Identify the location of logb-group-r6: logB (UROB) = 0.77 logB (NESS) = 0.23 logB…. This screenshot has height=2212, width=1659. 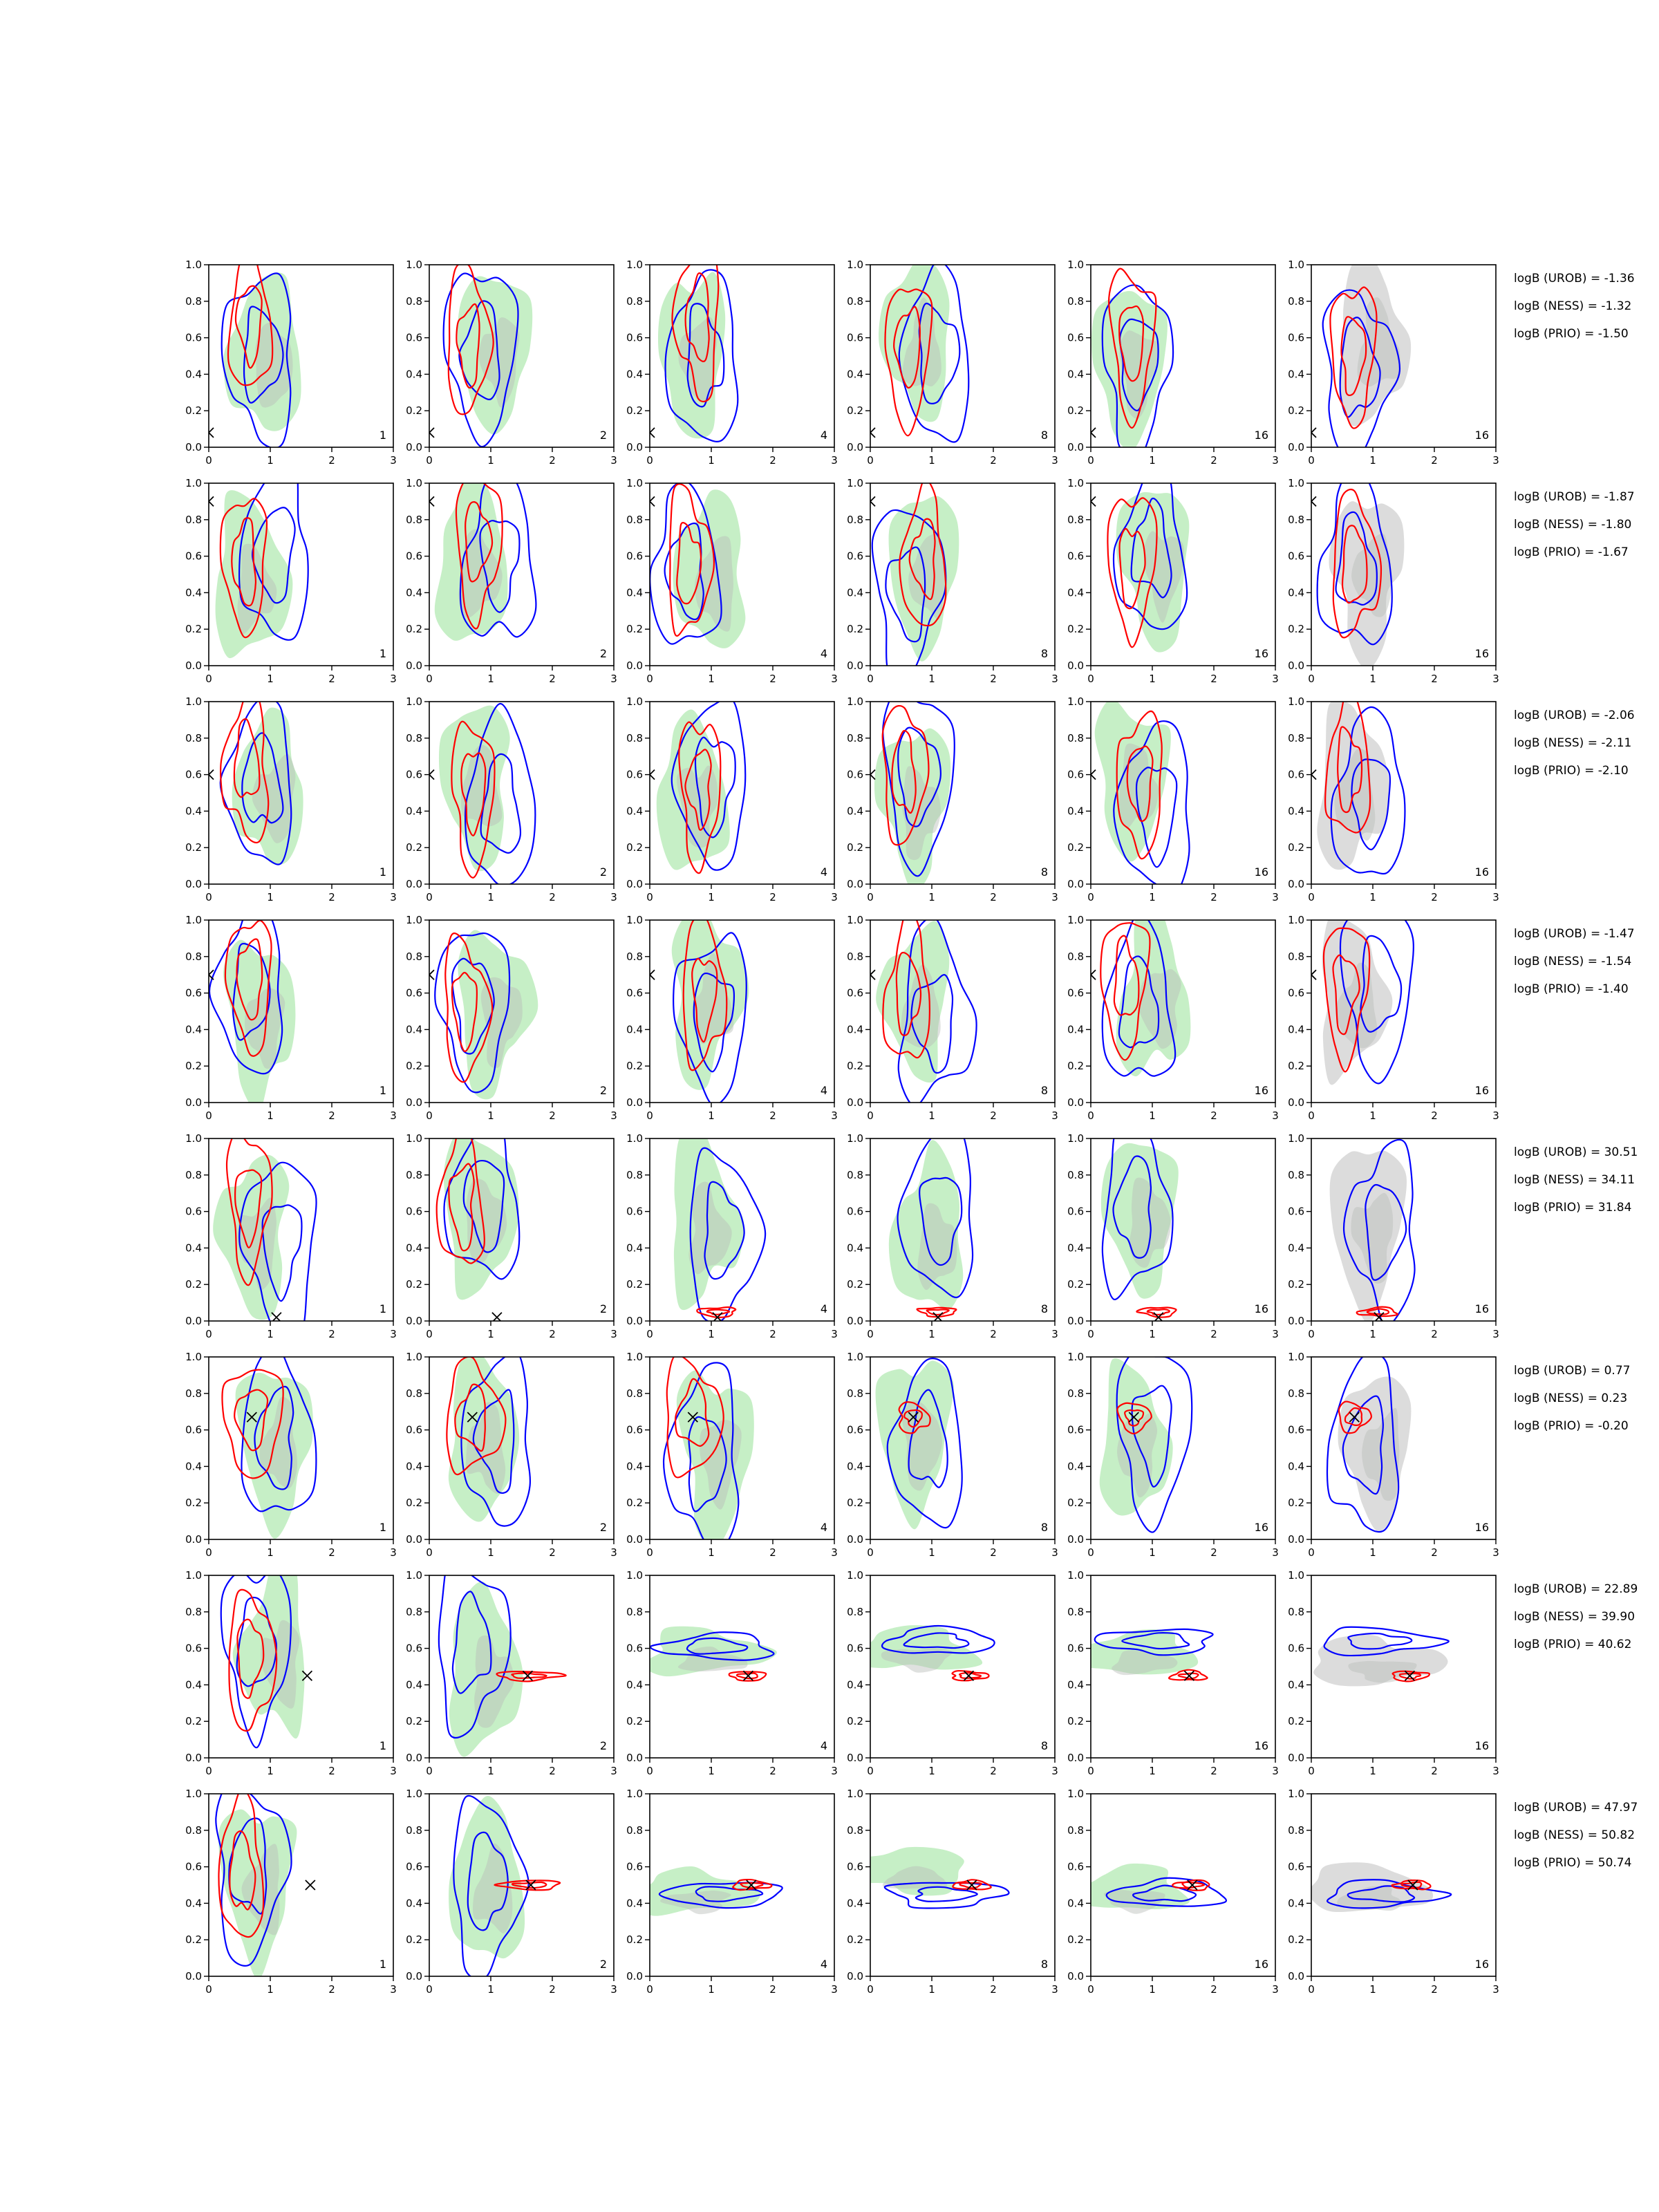
(1572, 1398).